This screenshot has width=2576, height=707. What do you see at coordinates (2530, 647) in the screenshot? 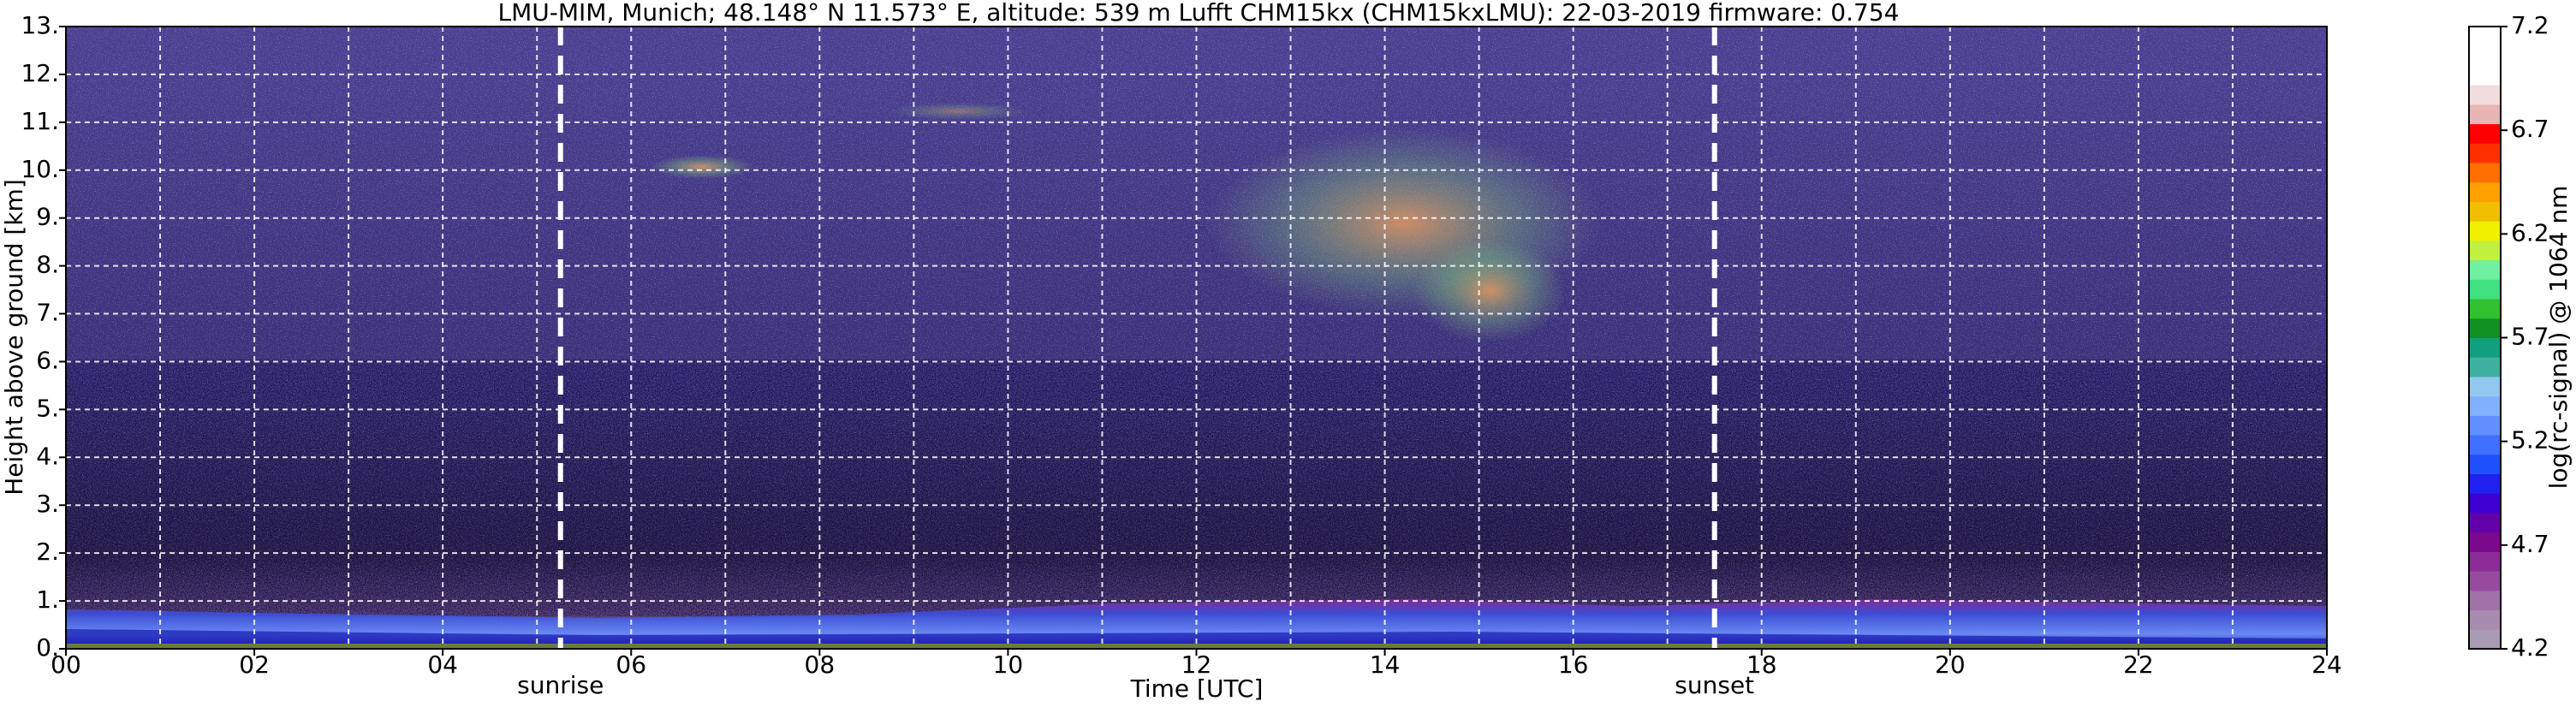
I see `colorbar-tick-label: 4.2` at bounding box center [2530, 647].